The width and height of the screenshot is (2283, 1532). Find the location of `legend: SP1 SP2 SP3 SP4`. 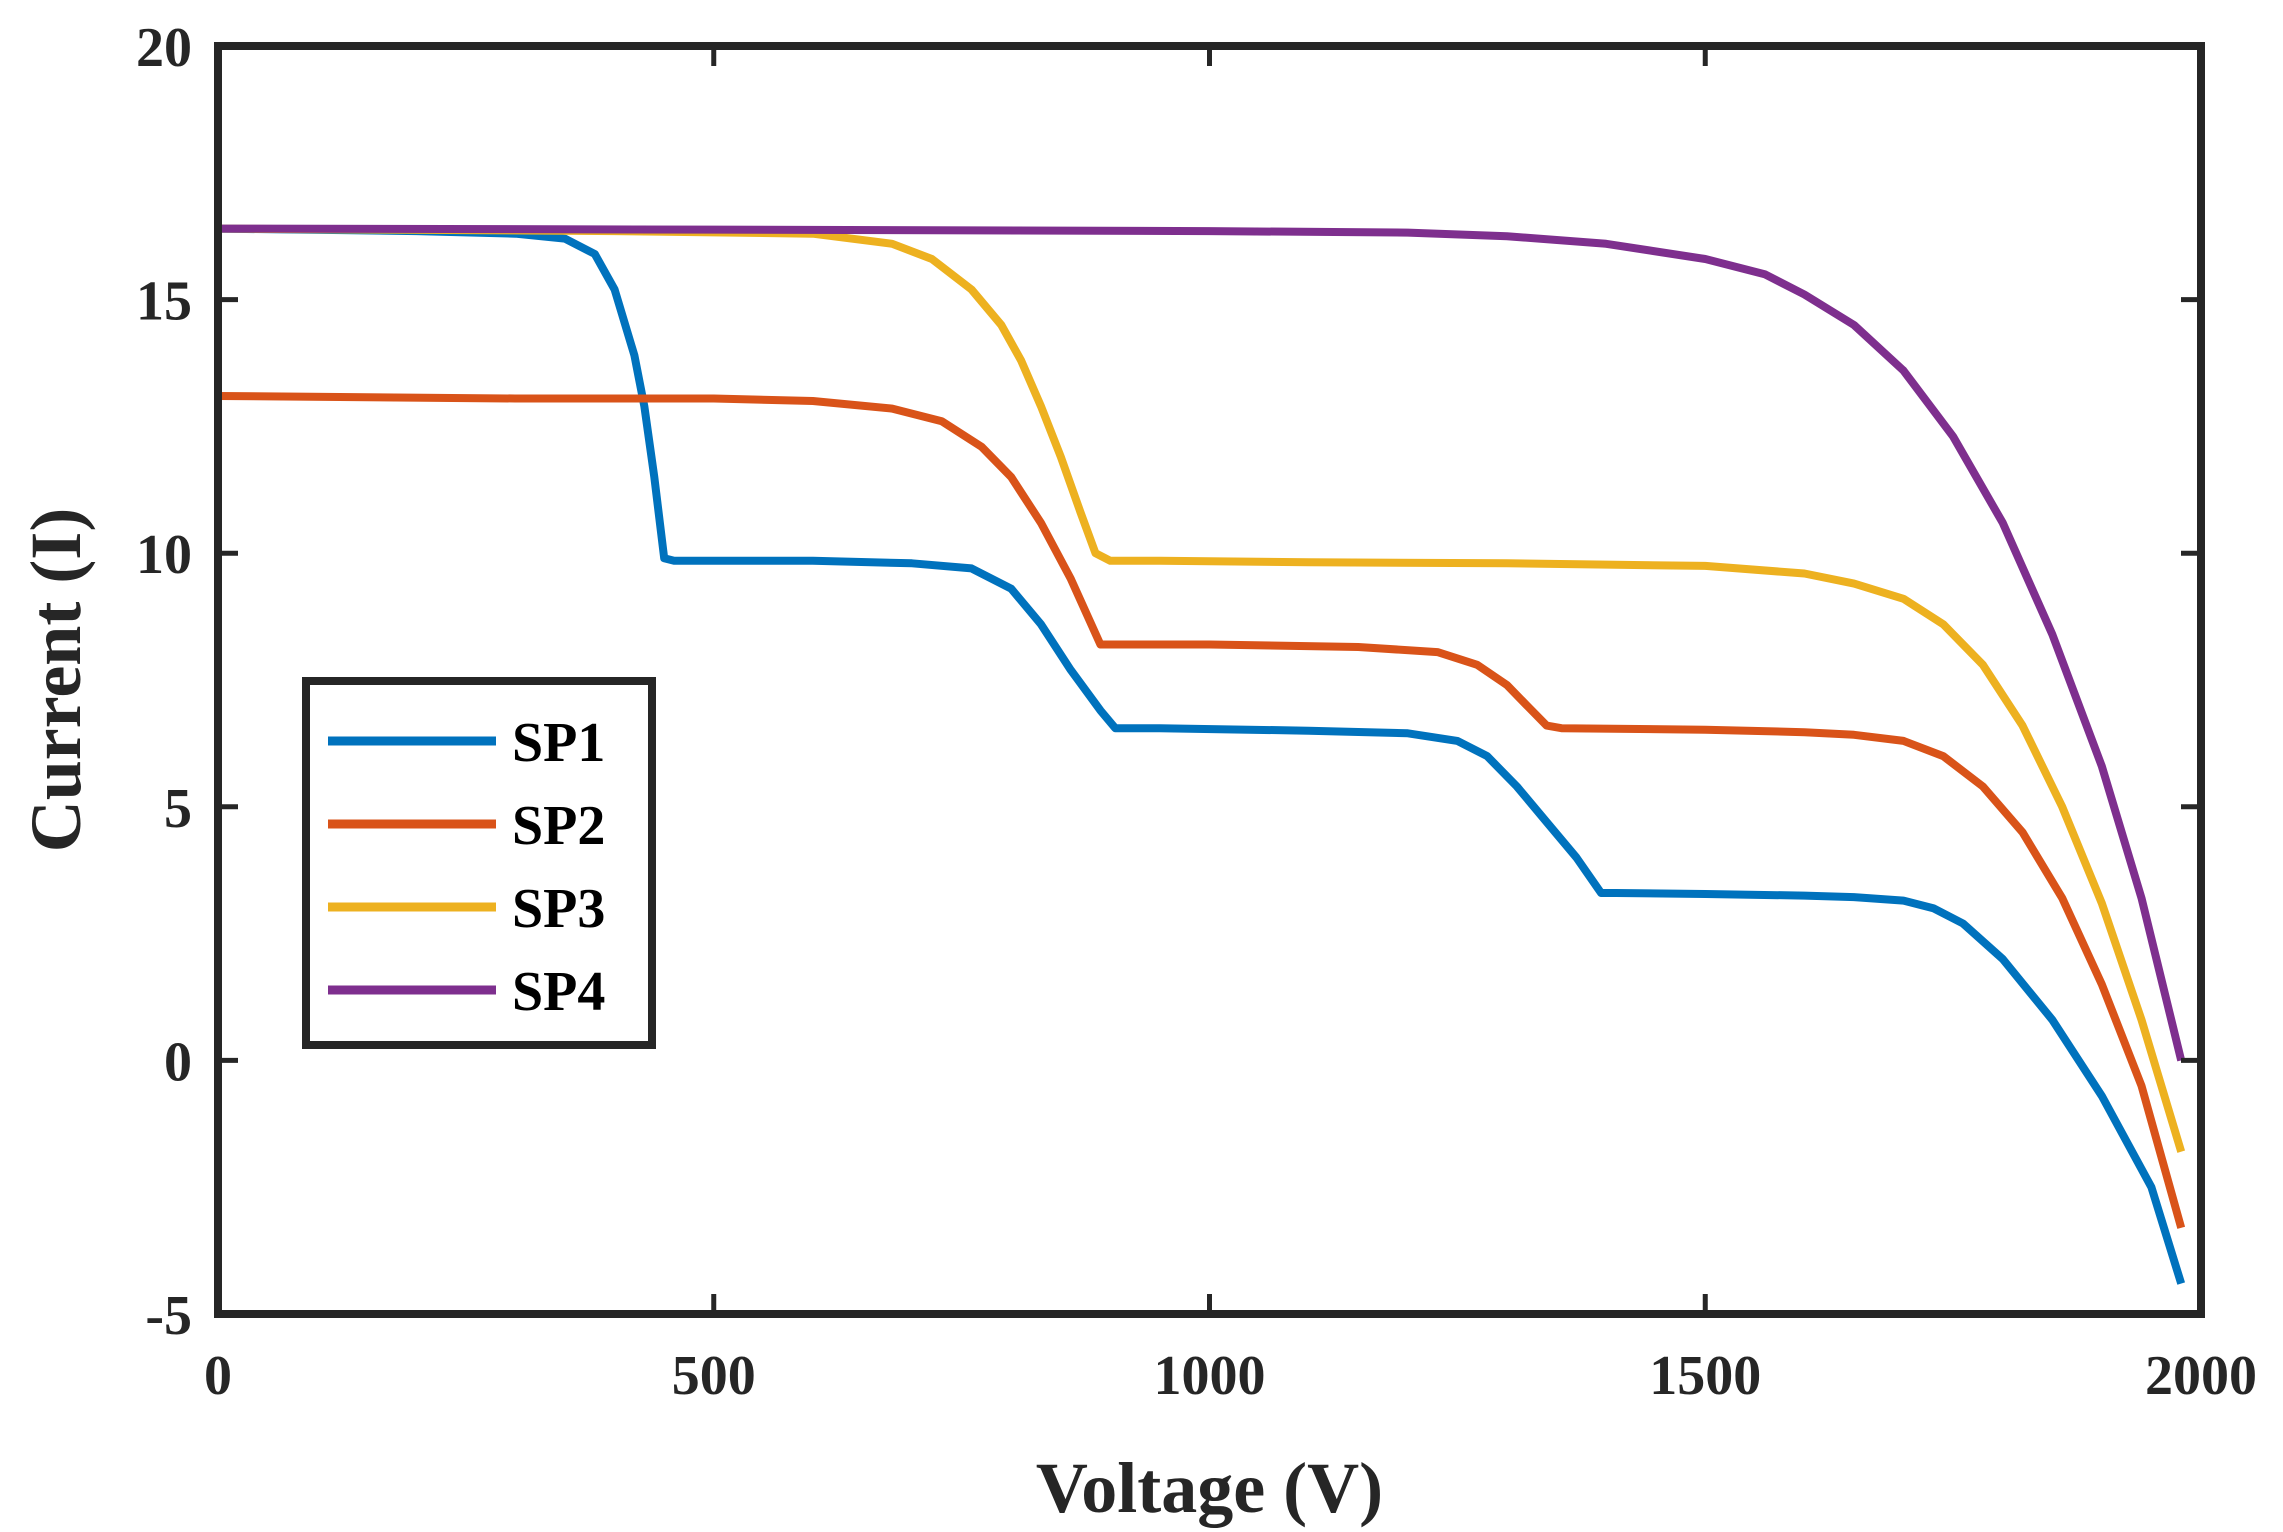

legend: SP1 SP2 SP3 SP4 is located at coordinates (479, 863).